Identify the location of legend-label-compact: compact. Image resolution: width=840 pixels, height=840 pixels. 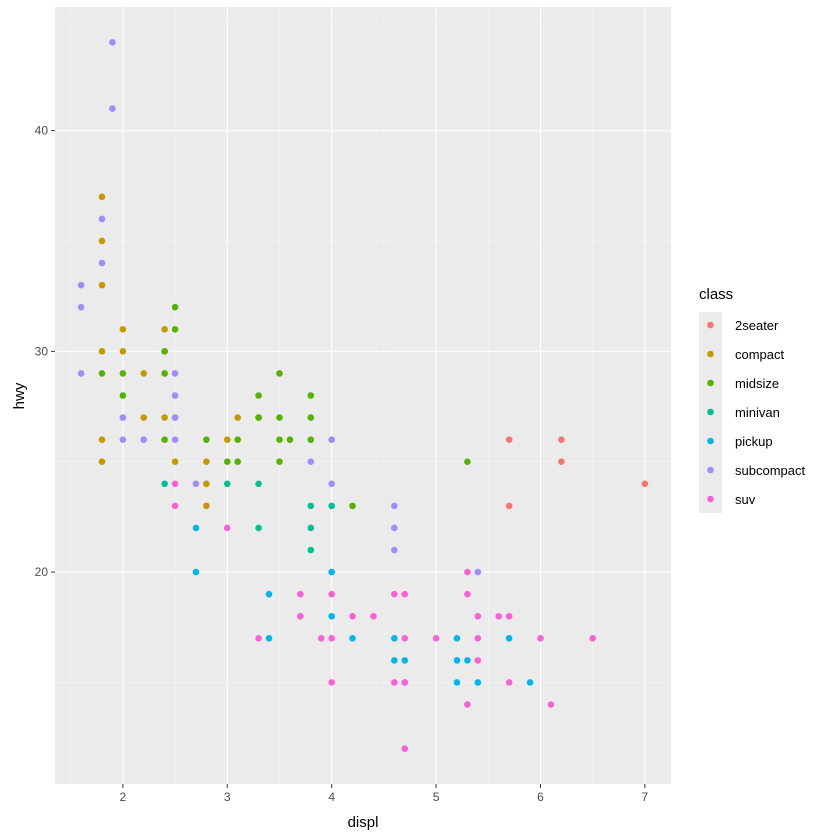
(760, 354).